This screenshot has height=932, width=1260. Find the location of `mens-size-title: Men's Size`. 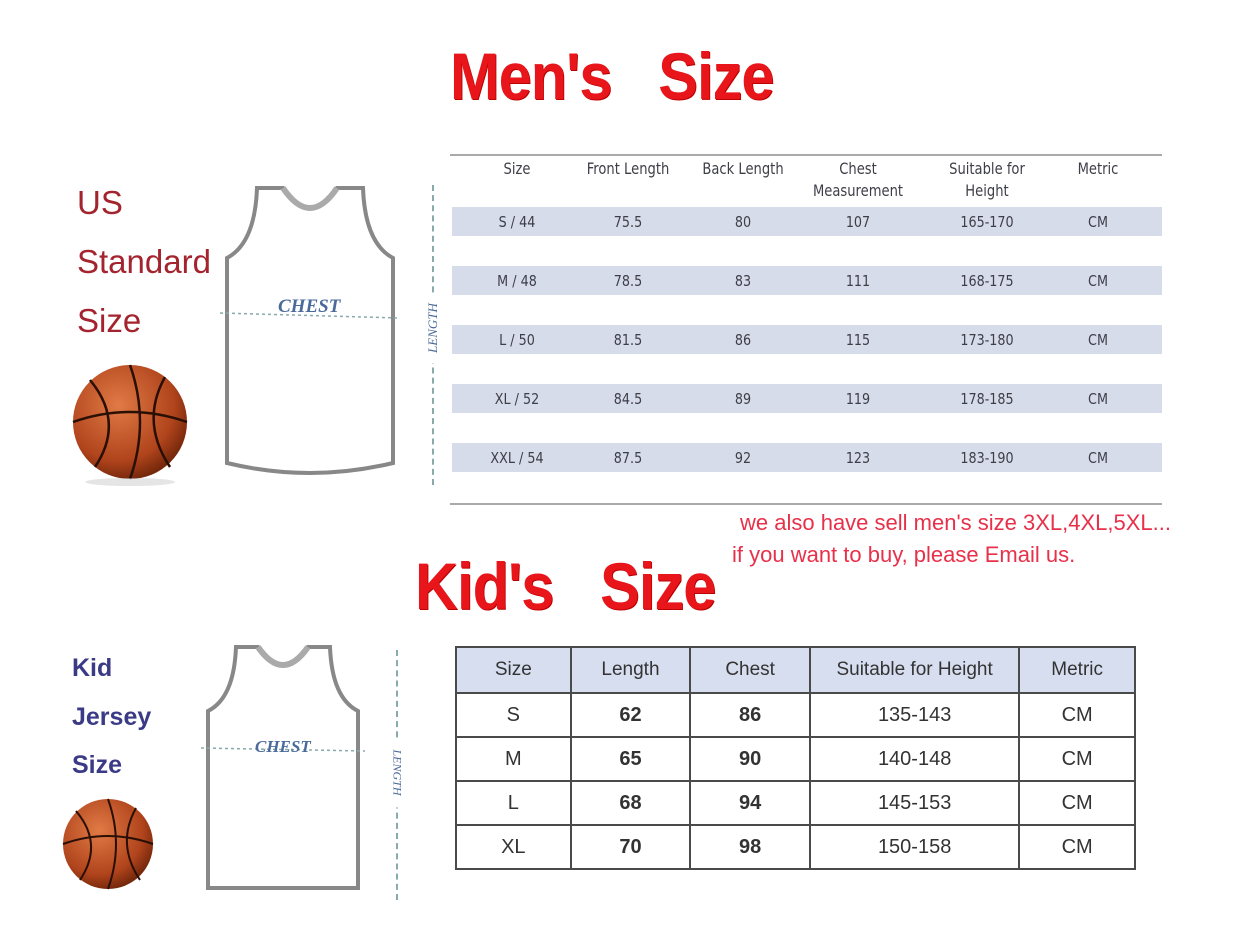

mens-size-title: Men's Size is located at coordinates (612, 76).